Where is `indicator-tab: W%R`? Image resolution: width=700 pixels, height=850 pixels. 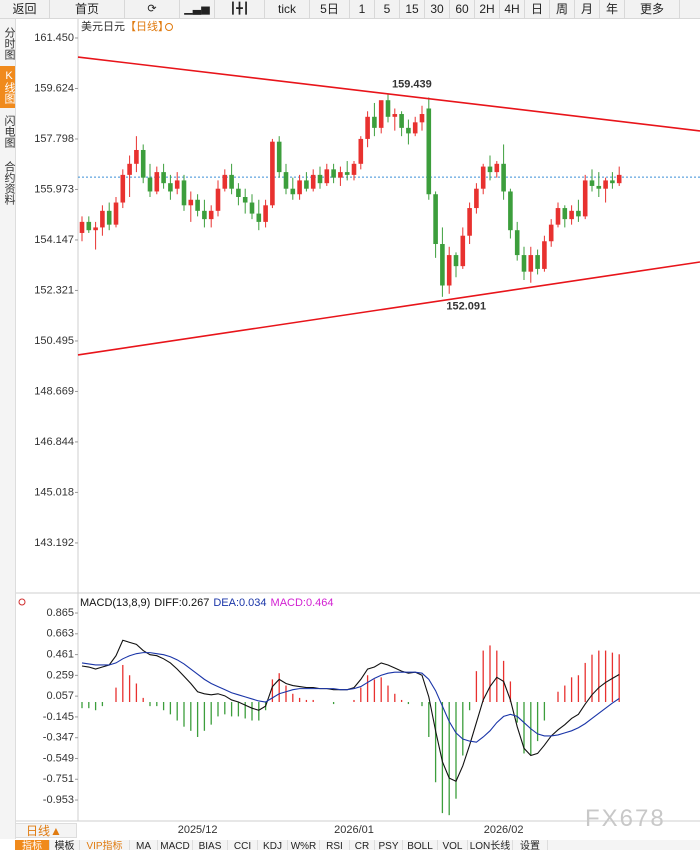 indicator-tab: W%R is located at coordinates (304, 845).